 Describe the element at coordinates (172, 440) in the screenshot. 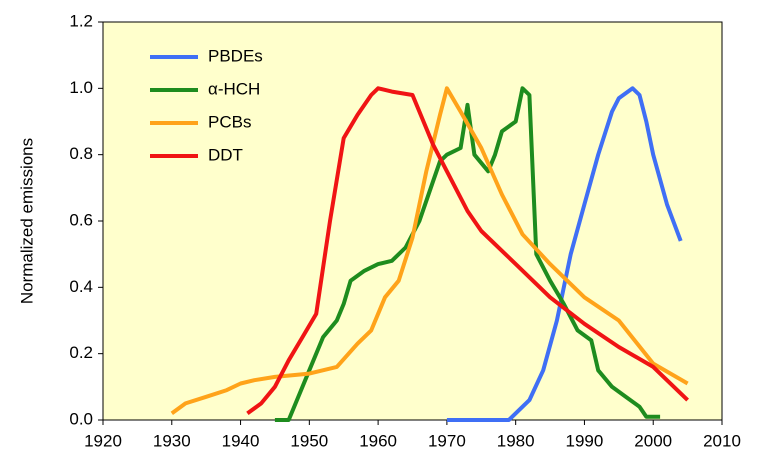

I see `x-tick-label: 1930` at that location.